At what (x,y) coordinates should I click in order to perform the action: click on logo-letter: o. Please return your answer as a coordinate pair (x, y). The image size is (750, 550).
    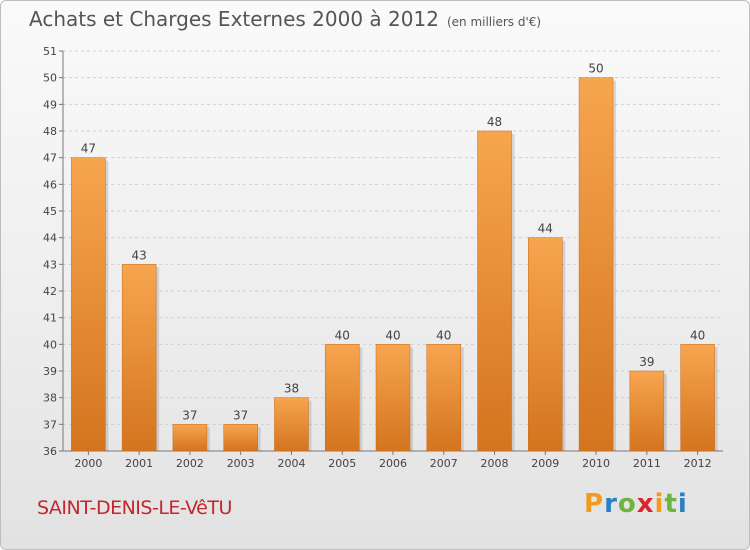
    Looking at the image, I should click on (627, 504).